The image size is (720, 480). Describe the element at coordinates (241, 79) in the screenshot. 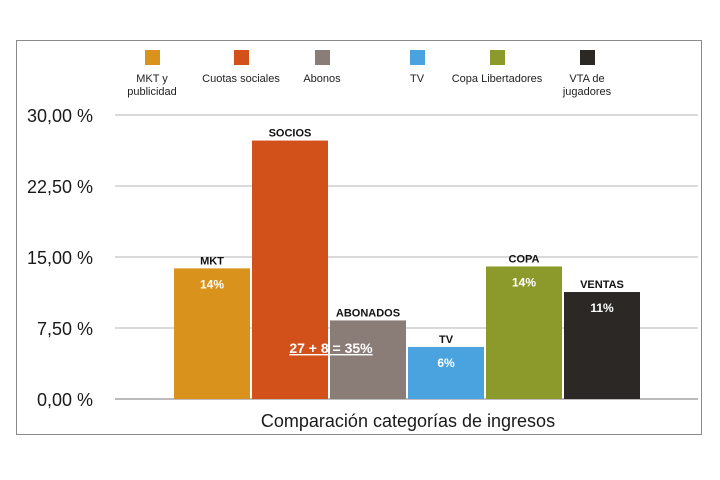

I see `legend-label: Cuotas sociales` at that location.